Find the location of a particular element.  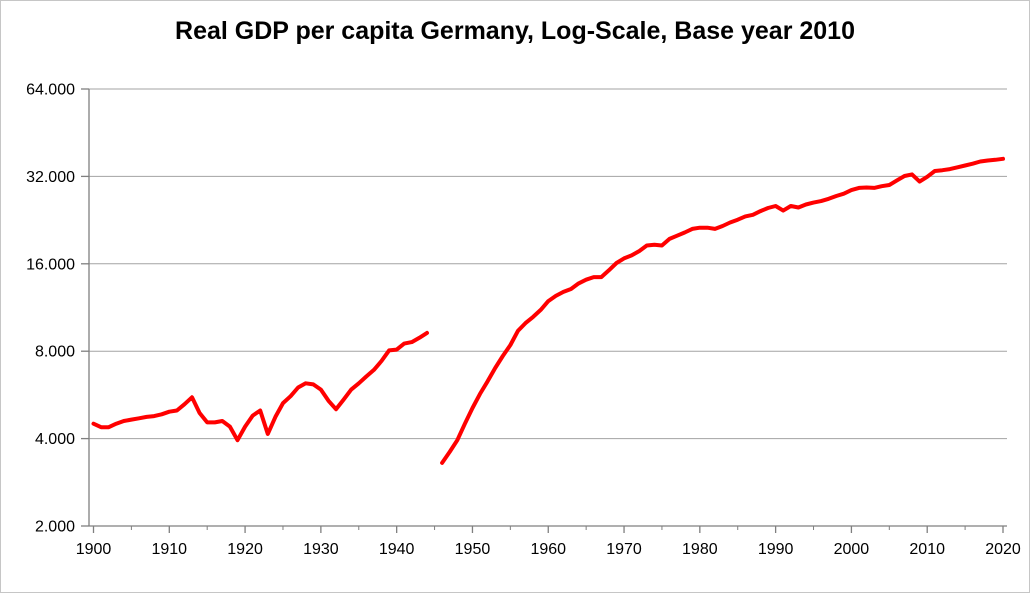

y-axis-tick-label: 64.000 is located at coordinates (50, 90).